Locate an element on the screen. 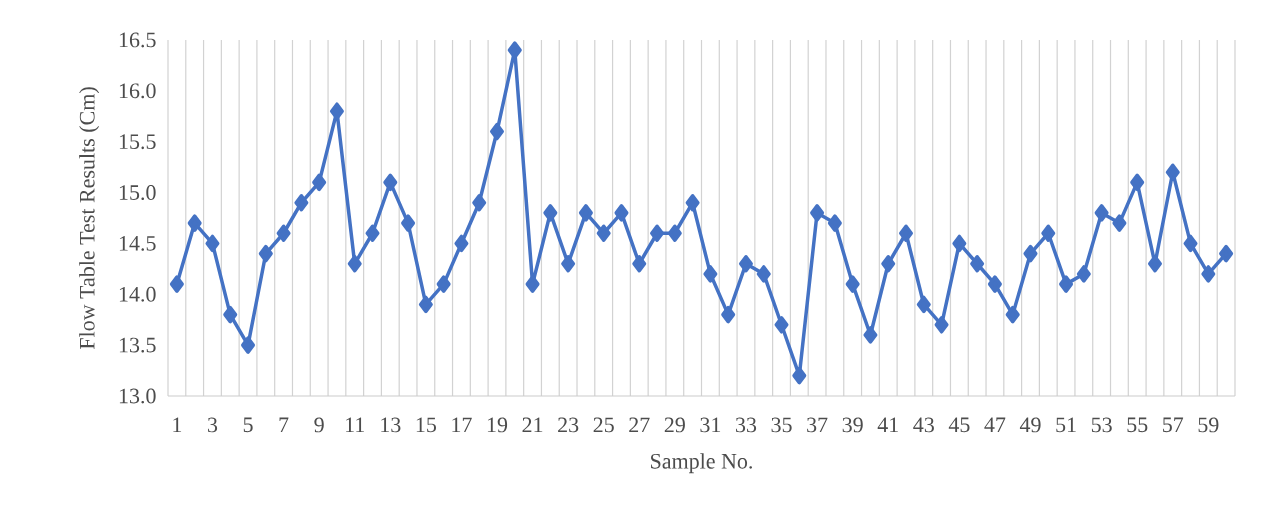 The image size is (1262, 525). x-tick-label: 41 is located at coordinates (887, 425).